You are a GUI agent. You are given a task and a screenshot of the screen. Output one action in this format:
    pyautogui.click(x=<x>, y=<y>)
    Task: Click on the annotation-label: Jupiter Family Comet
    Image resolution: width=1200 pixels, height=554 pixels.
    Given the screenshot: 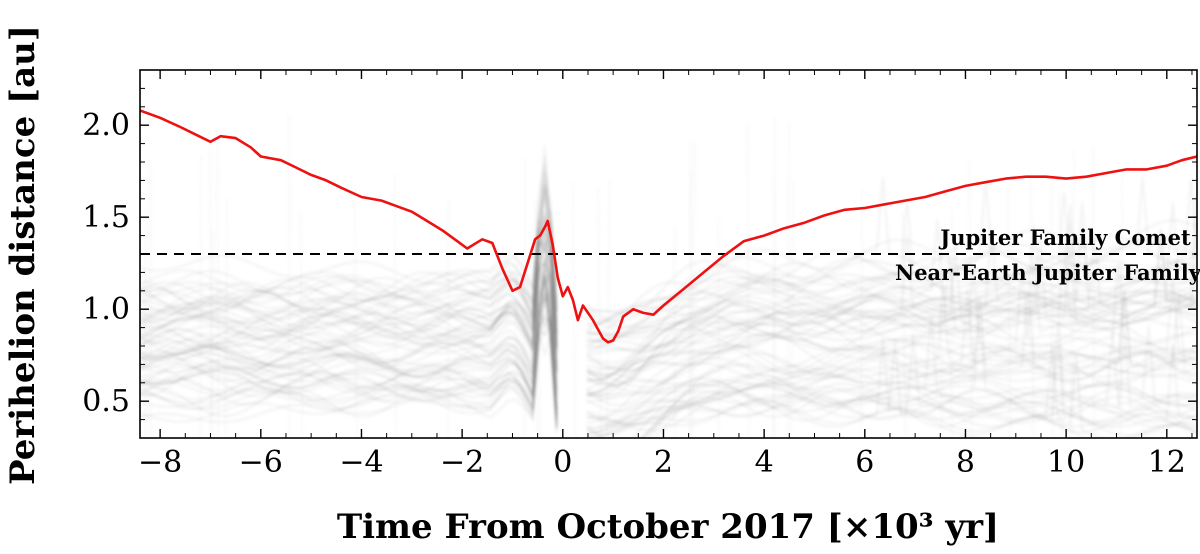 What is the action you would take?
    pyautogui.click(x=1064, y=237)
    